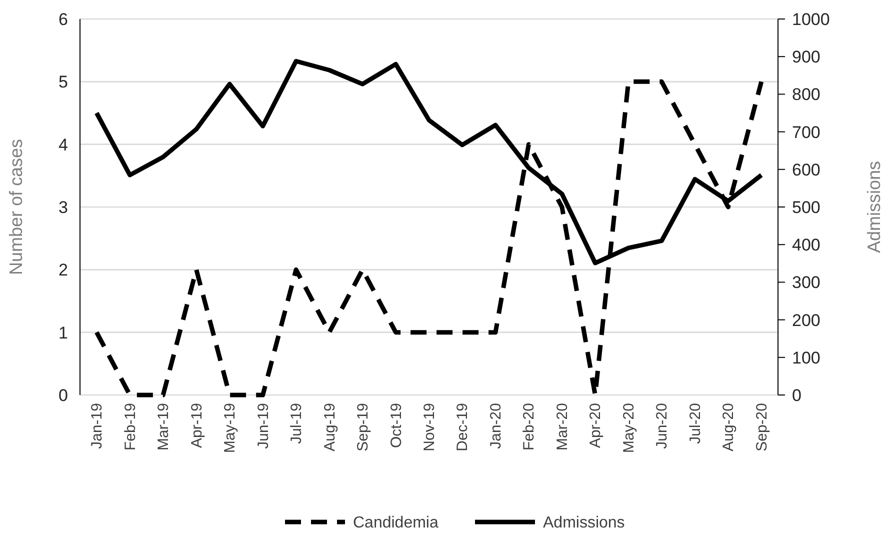 The image size is (890, 533). I want to click on y-tick-label: 5, so click(63, 82).